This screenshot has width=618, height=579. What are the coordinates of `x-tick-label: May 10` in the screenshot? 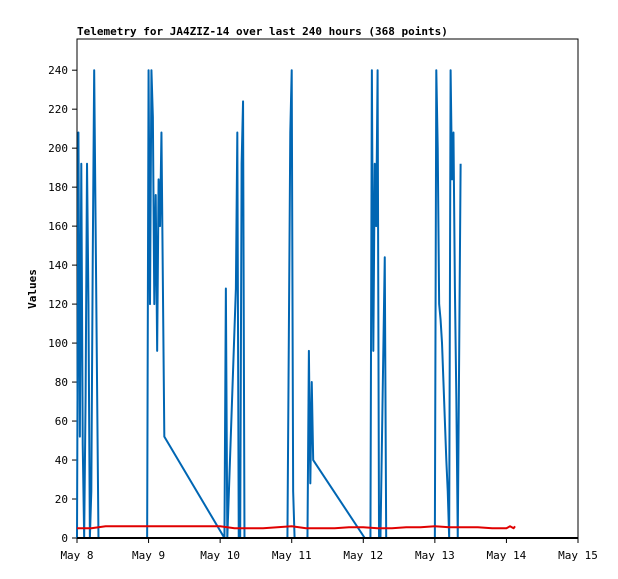 It's located at (220, 555).